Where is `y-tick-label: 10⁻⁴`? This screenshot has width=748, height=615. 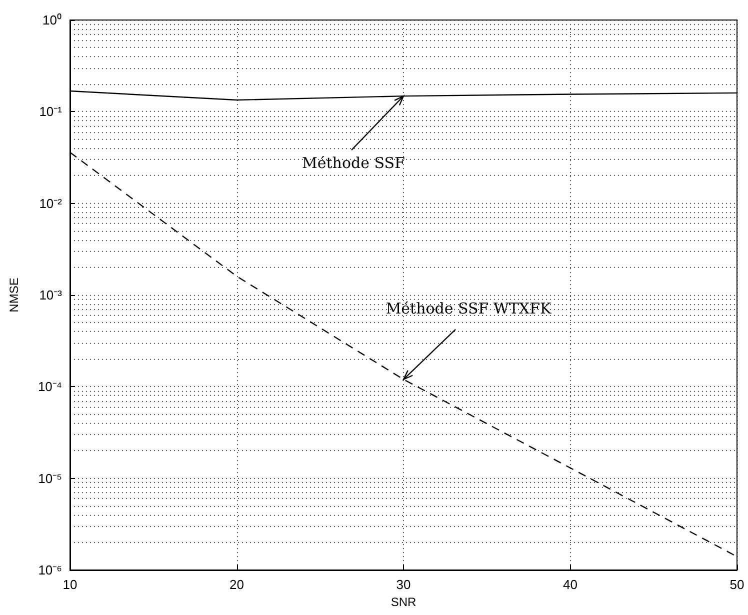 y-tick-label: 10⁻⁴ is located at coordinates (50, 386).